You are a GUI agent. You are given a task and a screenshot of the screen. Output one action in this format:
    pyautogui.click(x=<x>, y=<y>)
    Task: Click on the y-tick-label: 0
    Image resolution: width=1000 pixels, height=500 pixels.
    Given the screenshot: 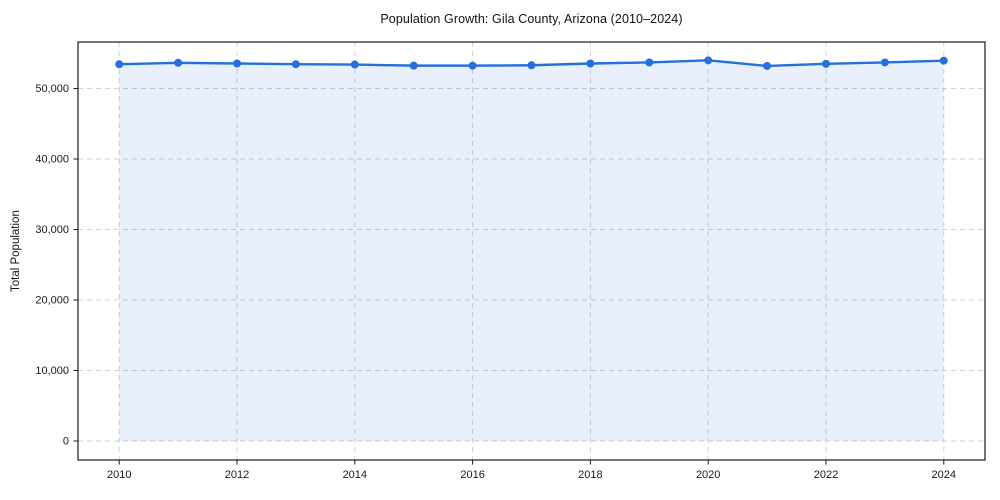 What is the action you would take?
    pyautogui.click(x=66, y=441)
    